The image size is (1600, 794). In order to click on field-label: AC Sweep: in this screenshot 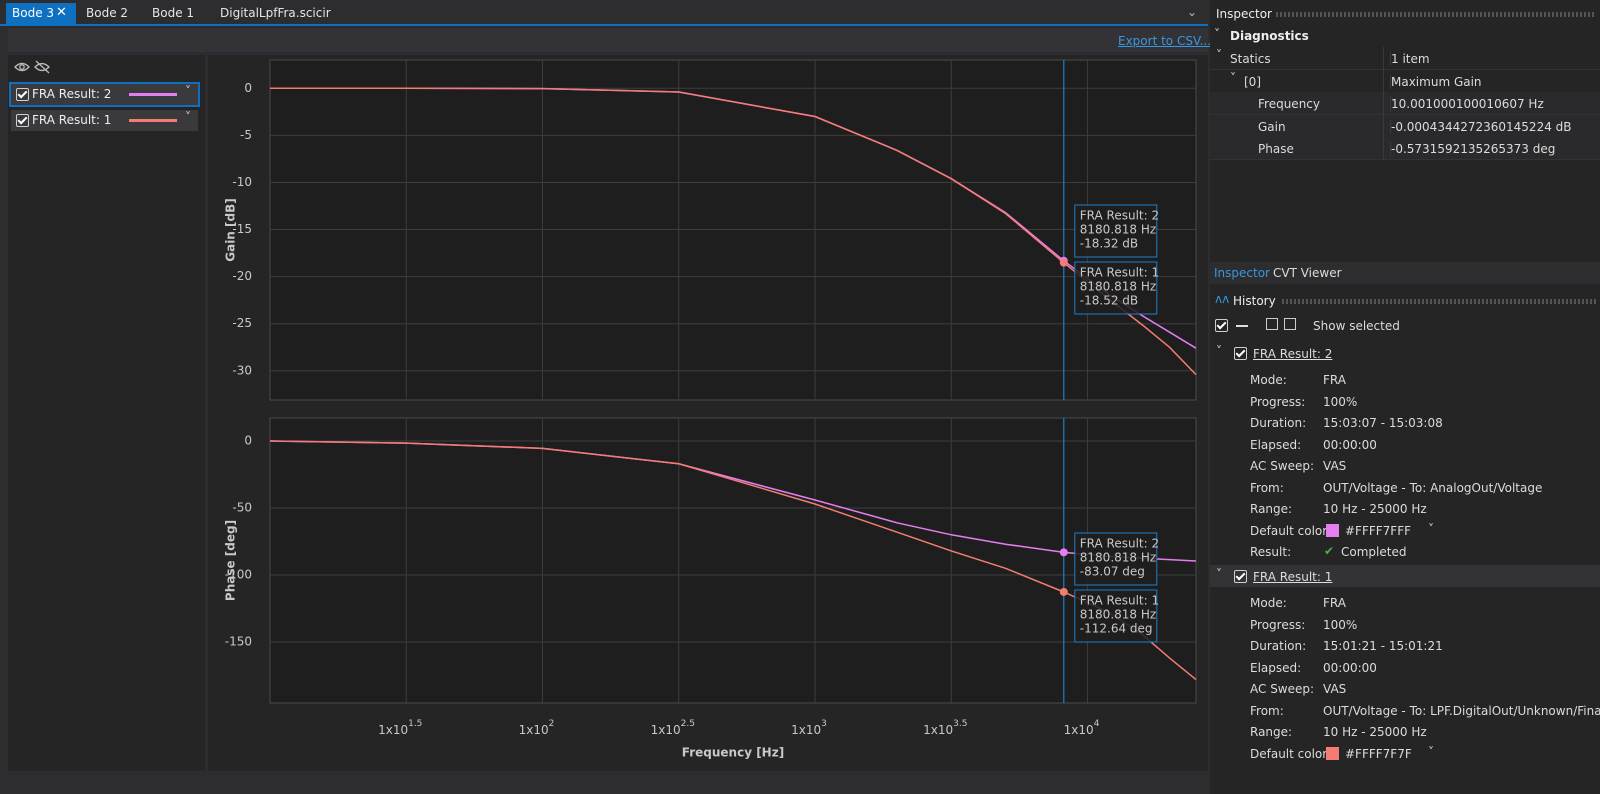, I will do `click(1282, 466)`.